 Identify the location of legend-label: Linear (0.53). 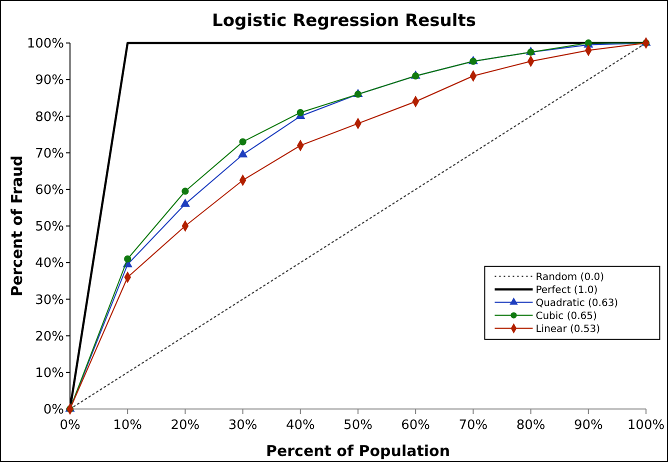
(568, 329).